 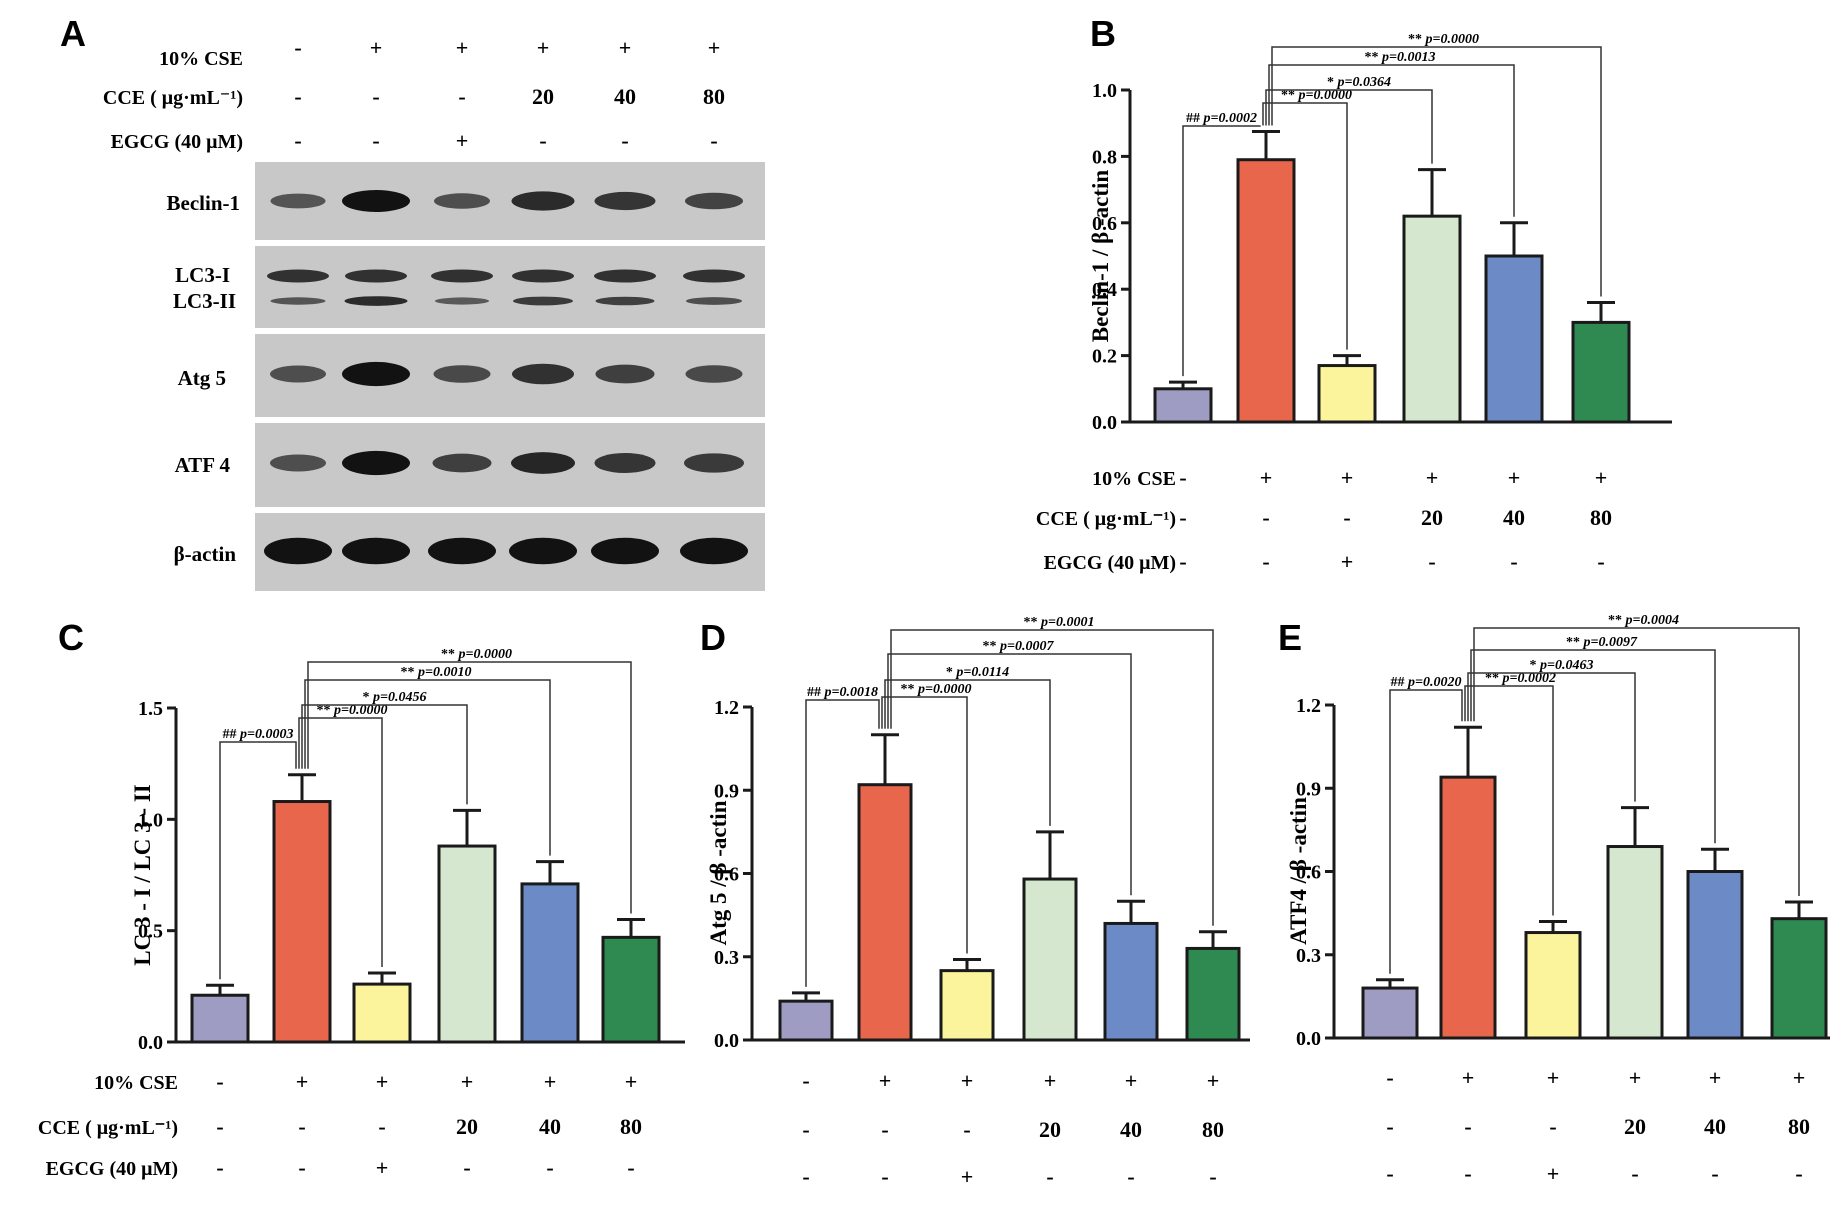 I want to click on chart-e-treatment-egcg-1: -, so click(x=1389, y=1173).